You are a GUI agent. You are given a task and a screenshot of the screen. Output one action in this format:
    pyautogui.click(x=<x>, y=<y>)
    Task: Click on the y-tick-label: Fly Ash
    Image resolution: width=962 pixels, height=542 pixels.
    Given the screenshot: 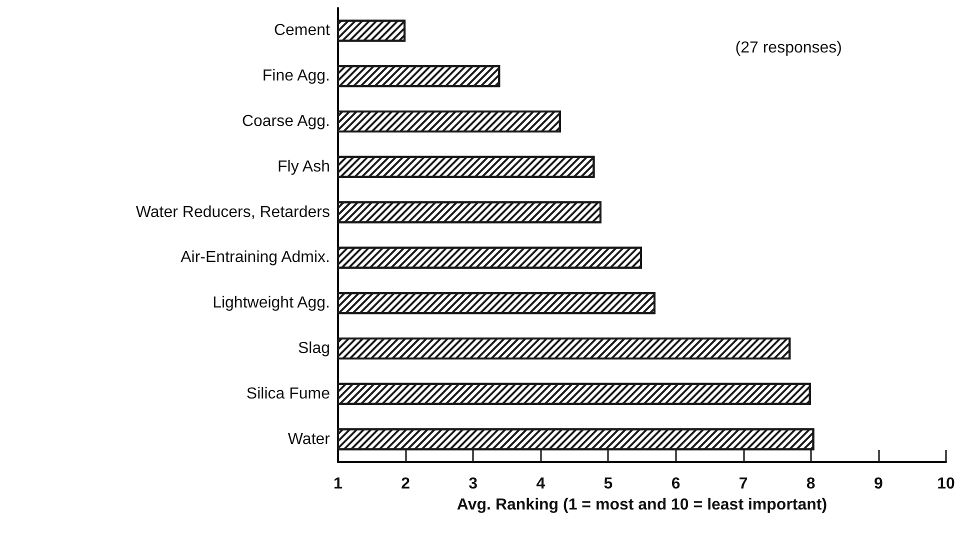 What is the action you would take?
    pyautogui.click(x=304, y=167)
    